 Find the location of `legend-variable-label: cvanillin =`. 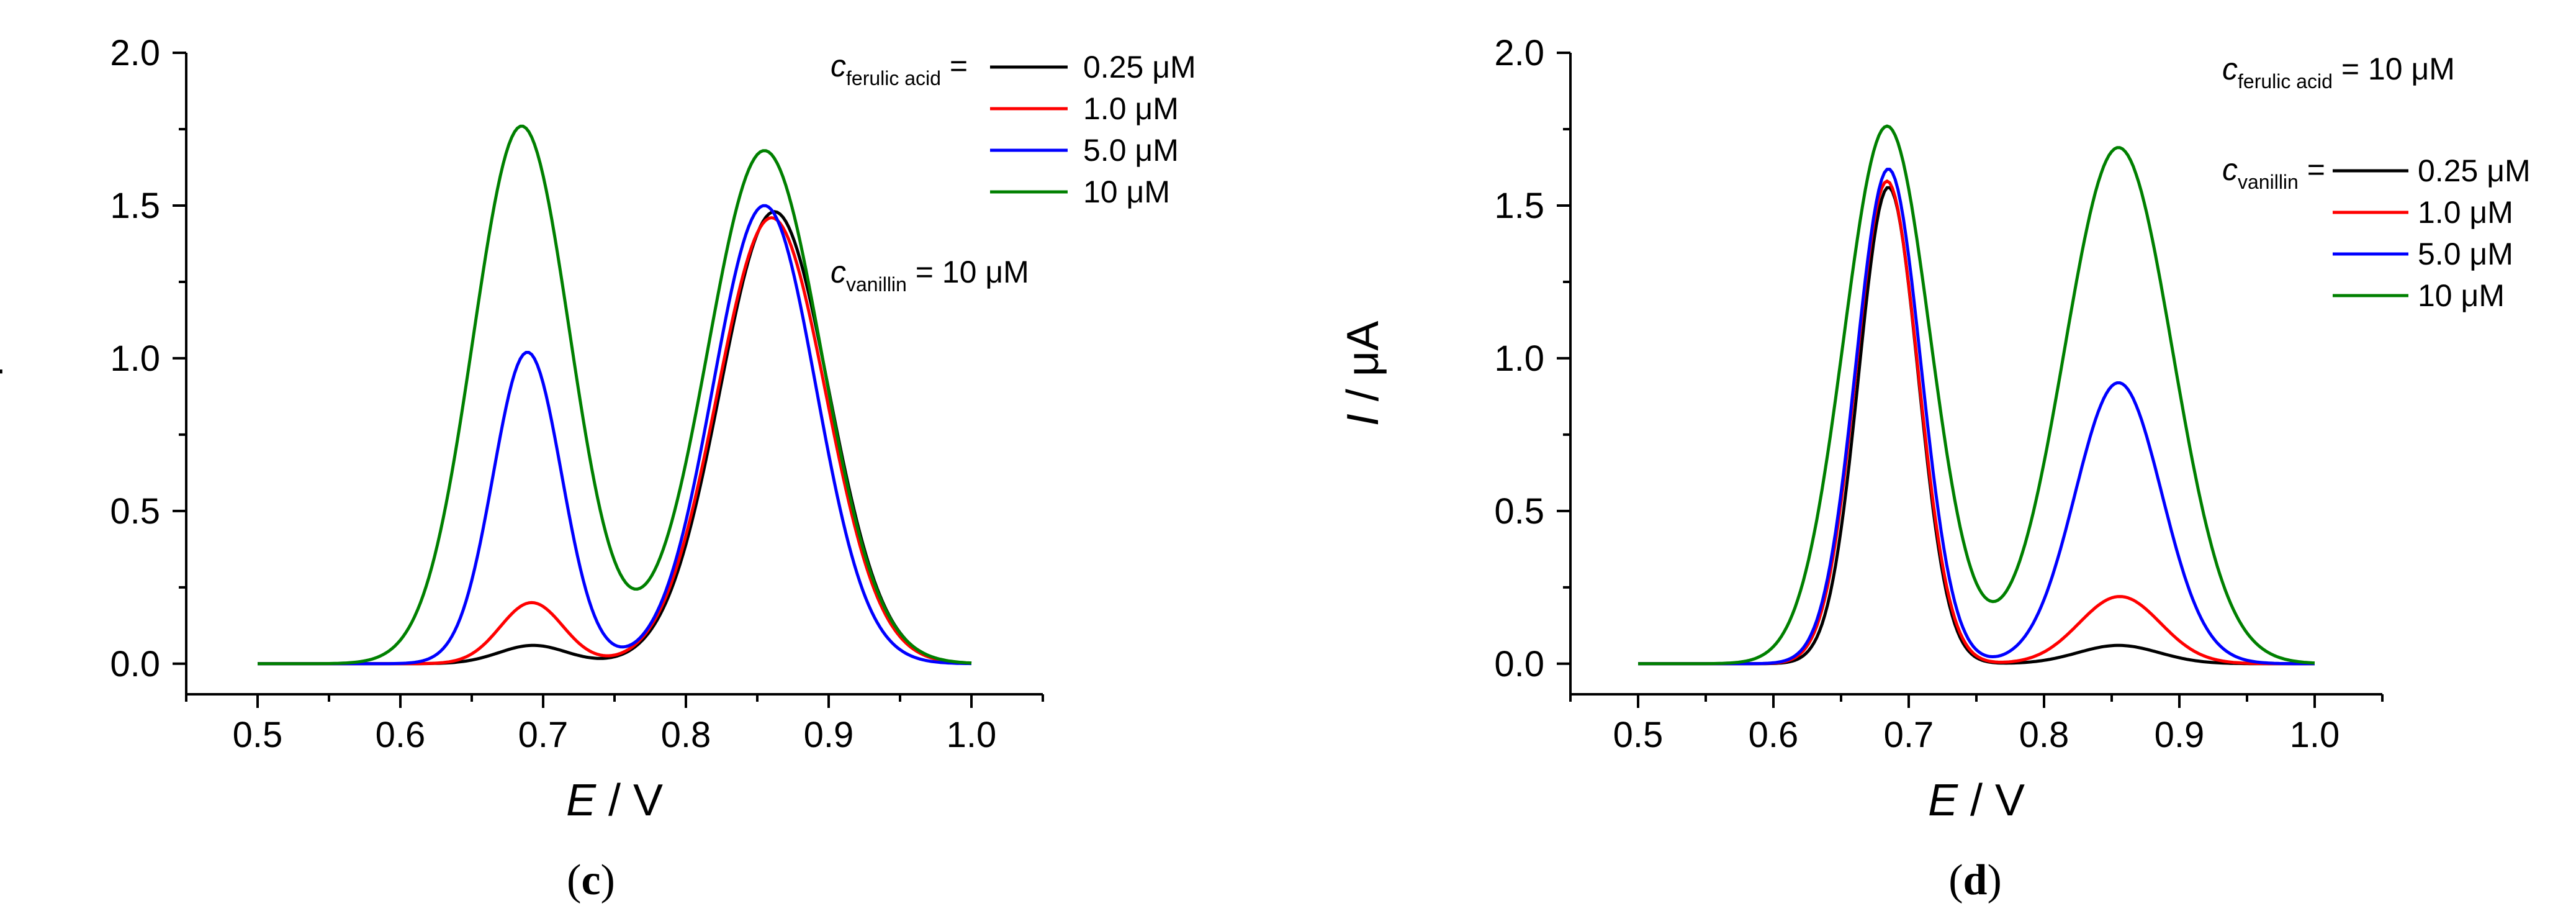

legend-variable-label: cvanillin = is located at coordinates (2273, 172).